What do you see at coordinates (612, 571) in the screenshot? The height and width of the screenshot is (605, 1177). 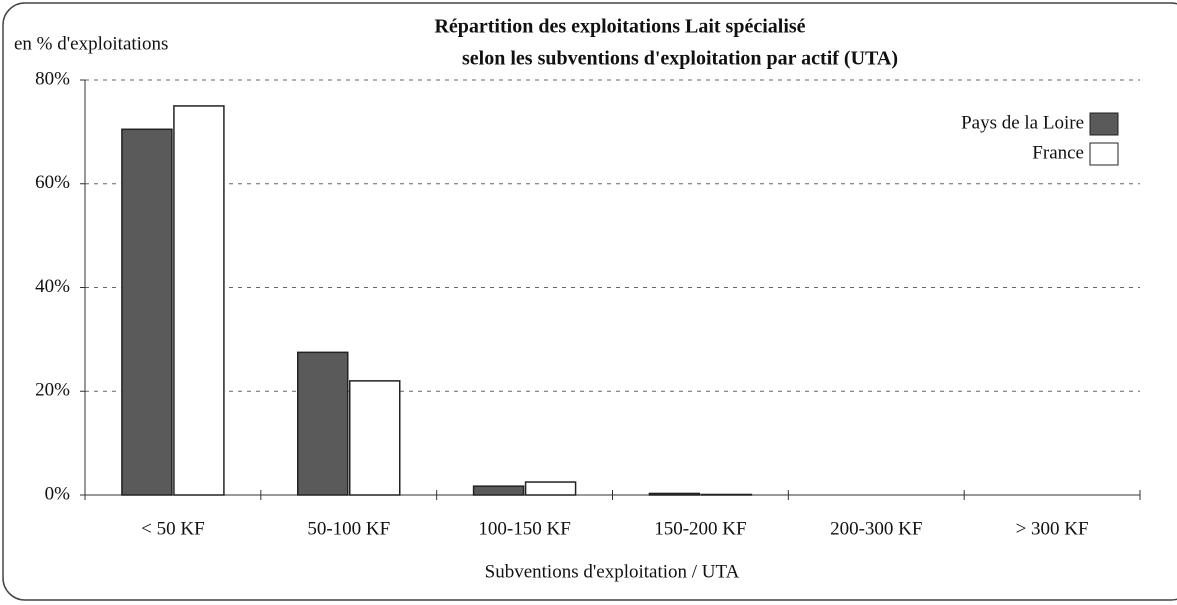 I see `x-axis-label: Subventions d'exploitation / UTA` at bounding box center [612, 571].